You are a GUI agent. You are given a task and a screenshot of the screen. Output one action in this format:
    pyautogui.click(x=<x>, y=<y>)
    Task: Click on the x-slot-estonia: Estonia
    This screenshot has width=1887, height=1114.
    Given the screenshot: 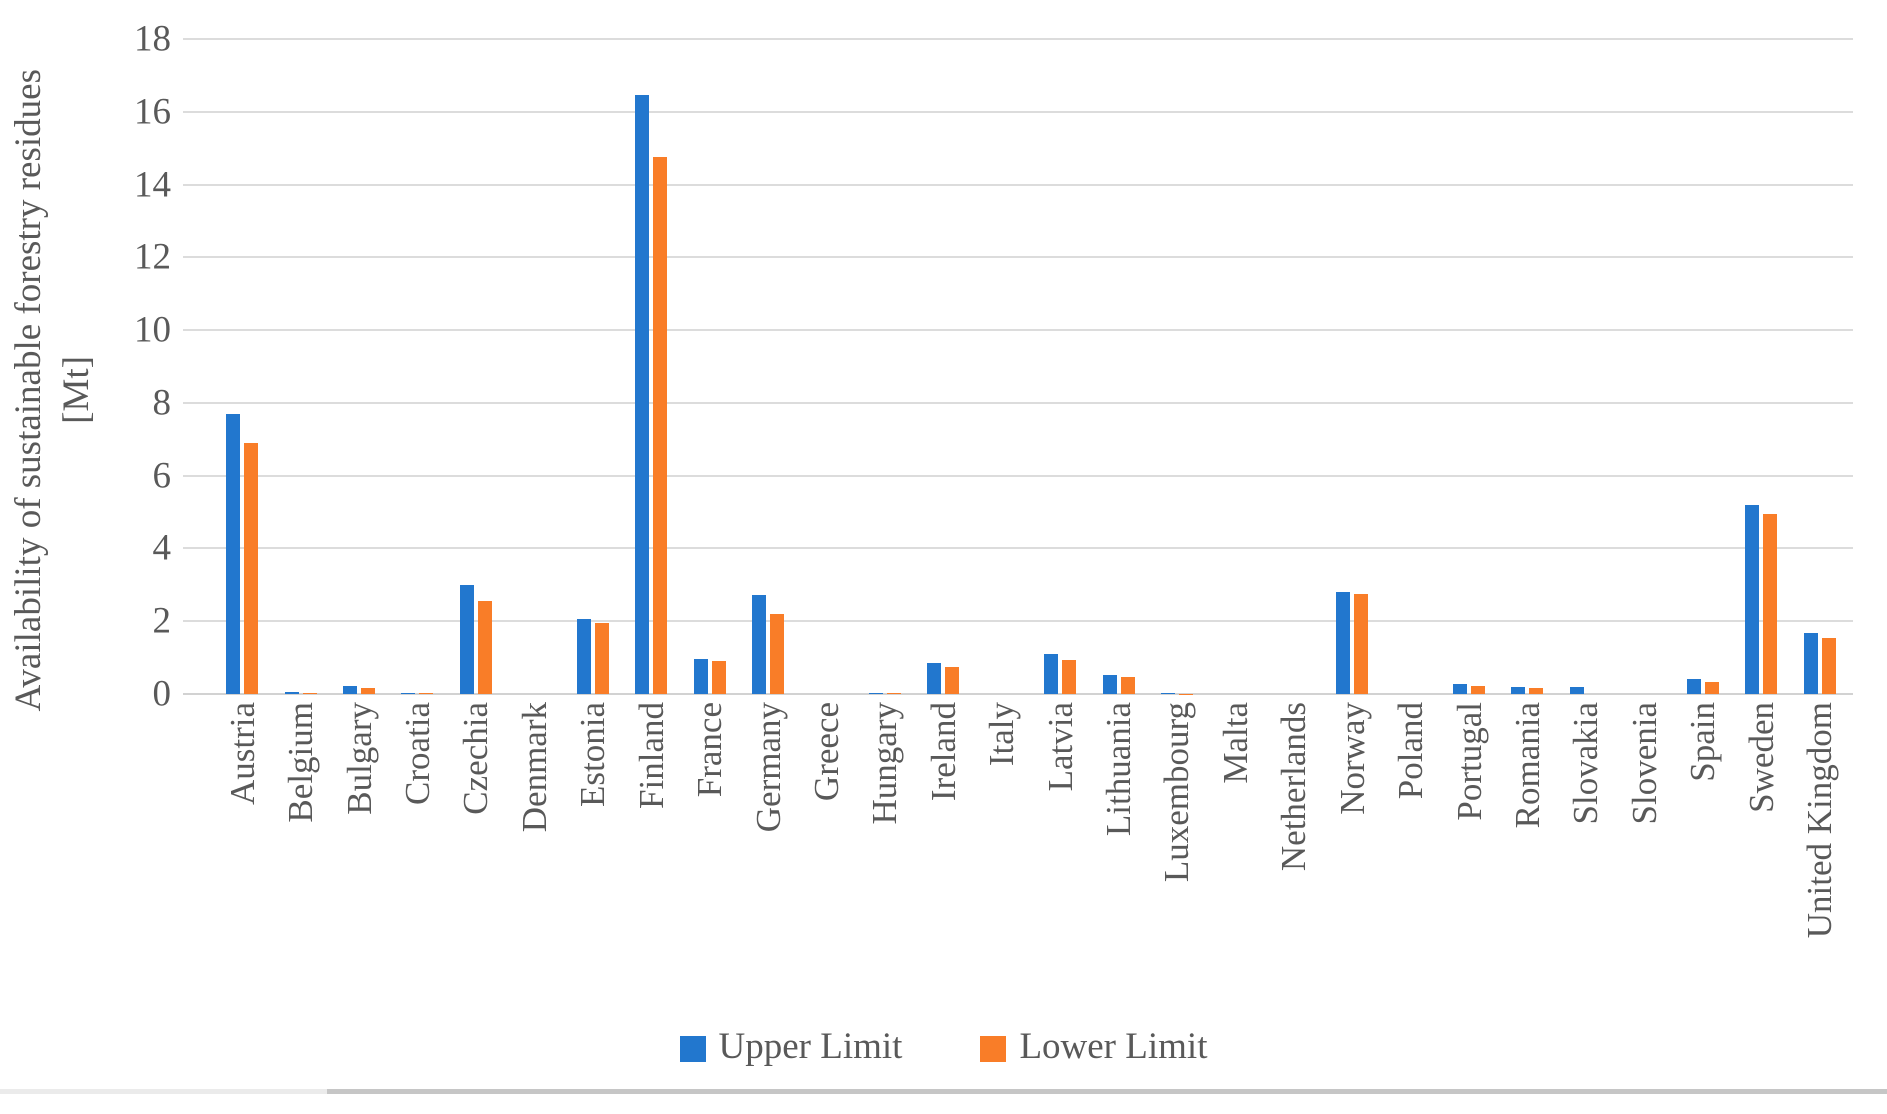 What is the action you would take?
    pyautogui.click(x=593, y=882)
    